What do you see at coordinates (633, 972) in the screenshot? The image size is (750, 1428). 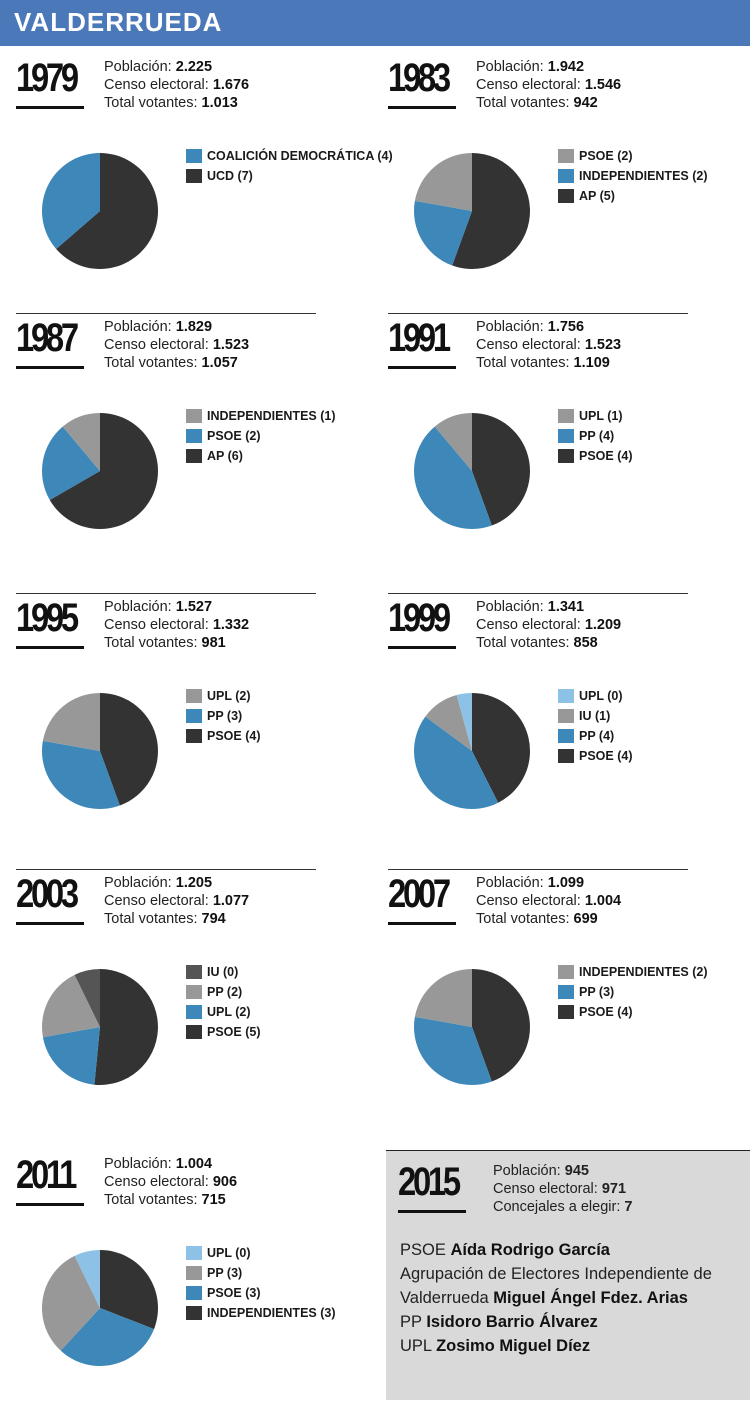 I see `legend-item: INDEPENDIENTES (2)` at bounding box center [633, 972].